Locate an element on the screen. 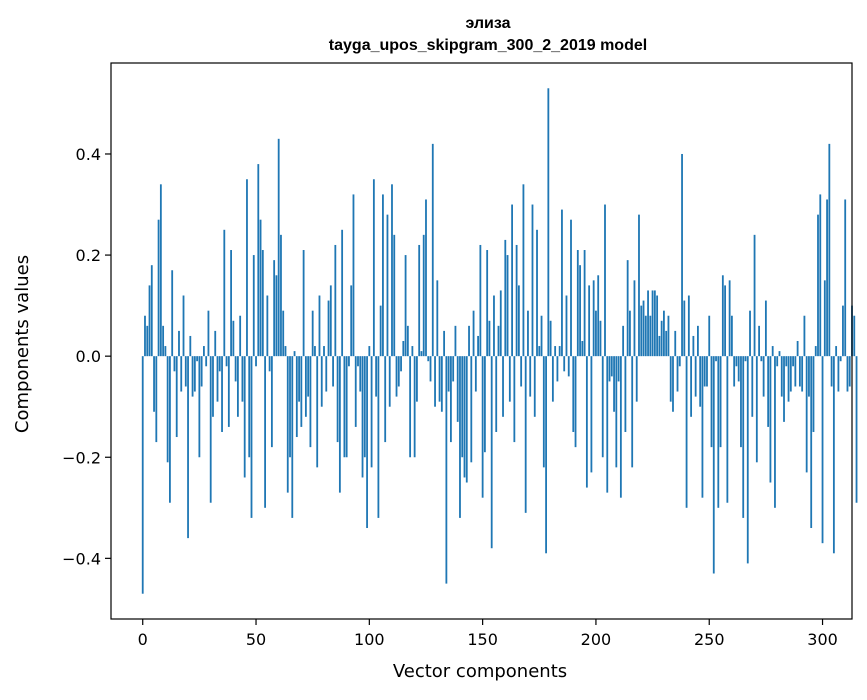  x-axis-label: Vector components is located at coordinates (480, 671).